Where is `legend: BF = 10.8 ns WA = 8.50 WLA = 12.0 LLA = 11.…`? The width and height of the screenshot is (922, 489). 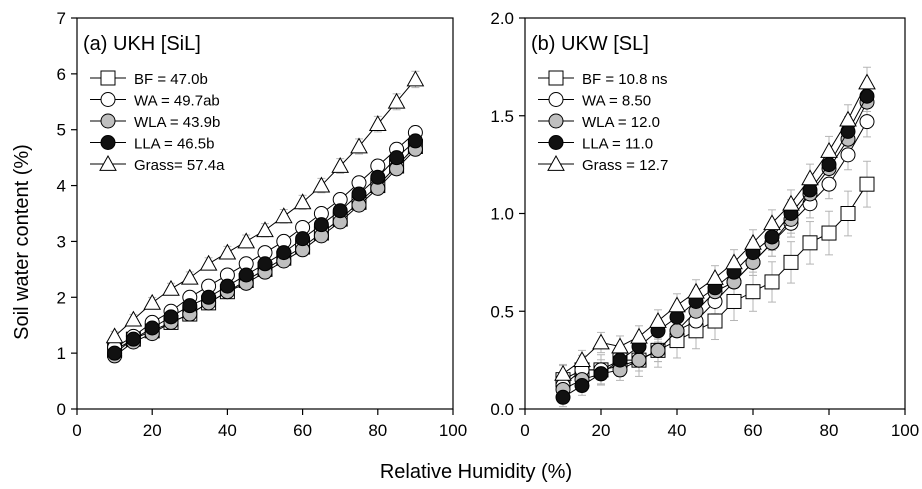 legend: BF = 10.8 ns WA = 8.50 WLA = 12.0 LLA = 11.… is located at coordinates (603, 122).